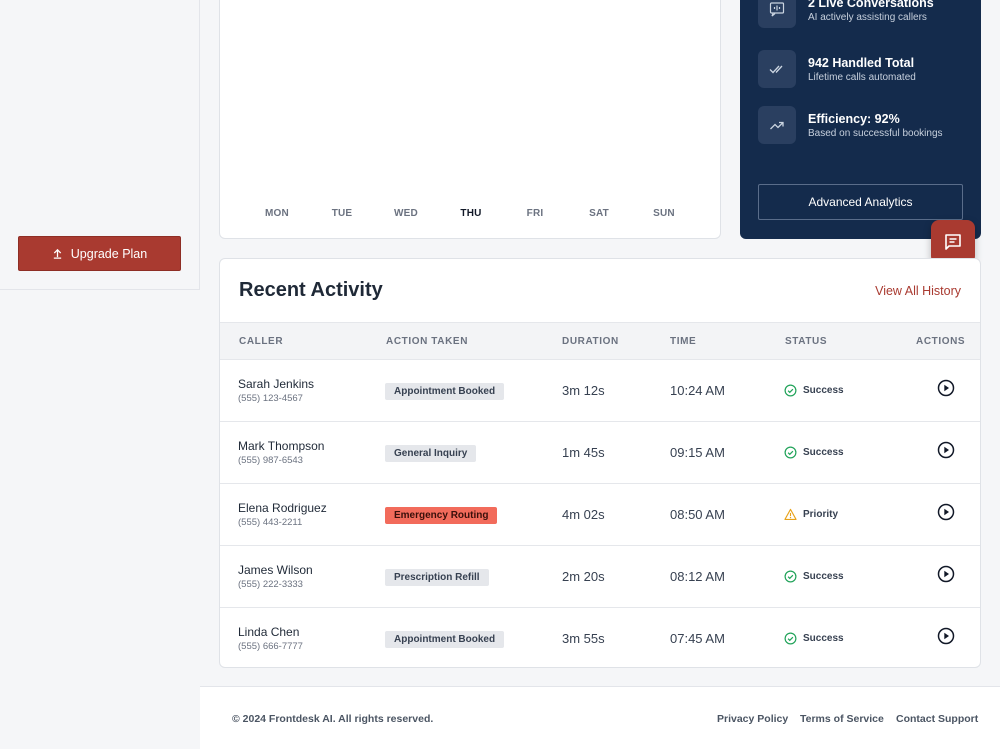 The image size is (1000, 749). I want to click on stat-subtitle: Lifetime calls automated, so click(862, 77).